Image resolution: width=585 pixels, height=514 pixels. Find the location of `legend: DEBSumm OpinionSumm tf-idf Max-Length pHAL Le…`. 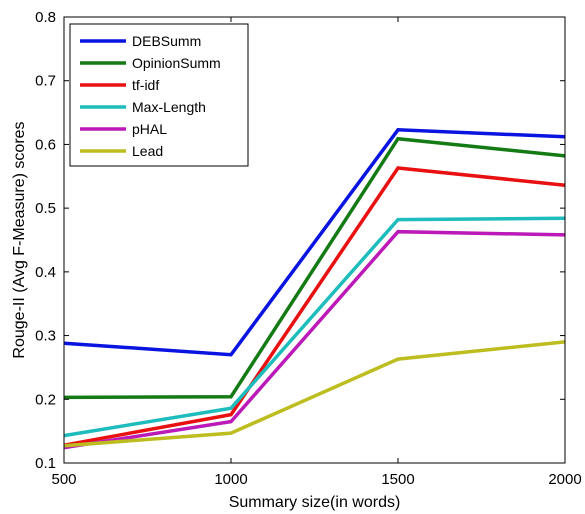

legend: DEBSumm OpinionSumm tf-idf Max-Length pHAL Le… is located at coordinates (159, 95).